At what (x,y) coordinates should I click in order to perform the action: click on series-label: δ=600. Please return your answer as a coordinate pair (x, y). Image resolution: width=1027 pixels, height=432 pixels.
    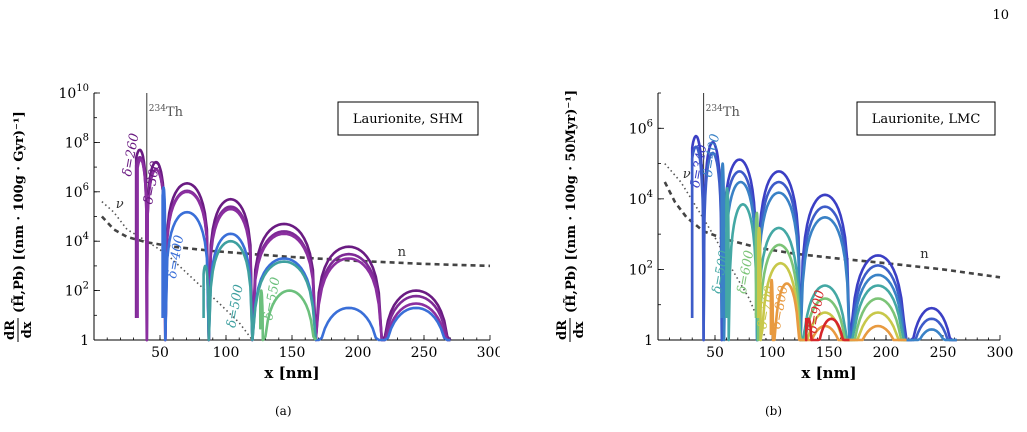
    Looking at the image, I should click on (746, 271).